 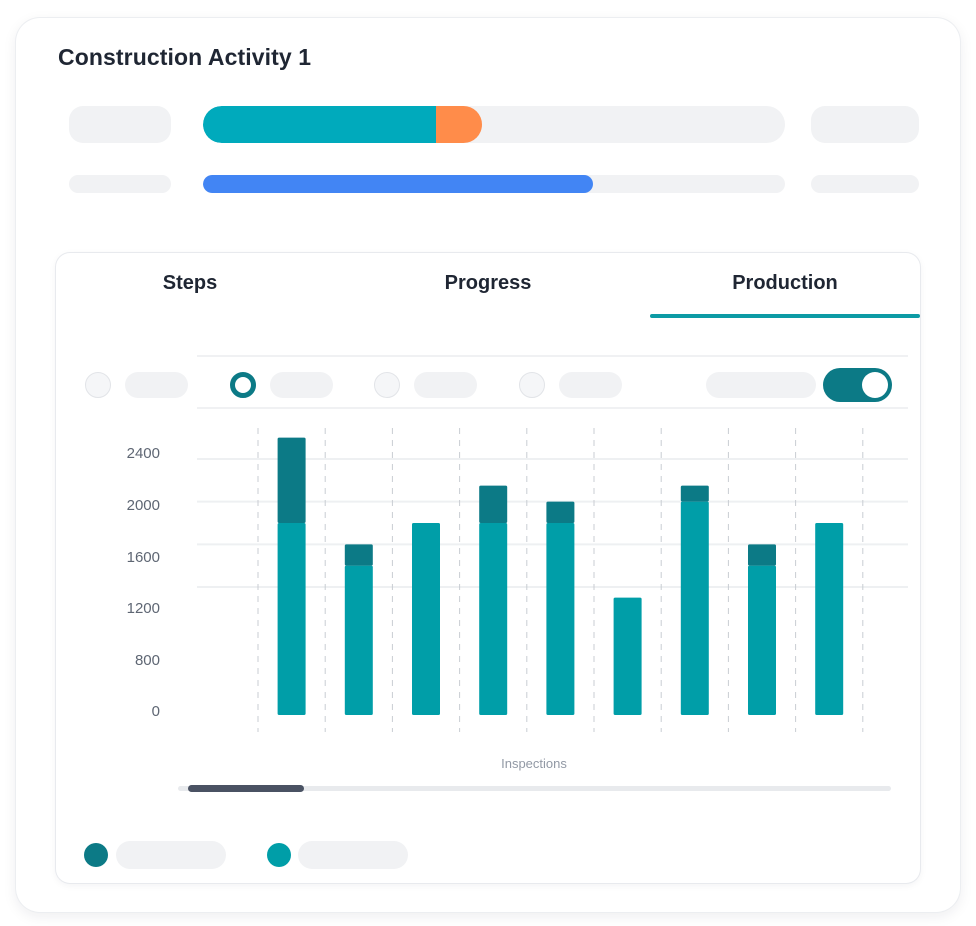 I want to click on y-tick-label: 2400, so click(x=143, y=453).